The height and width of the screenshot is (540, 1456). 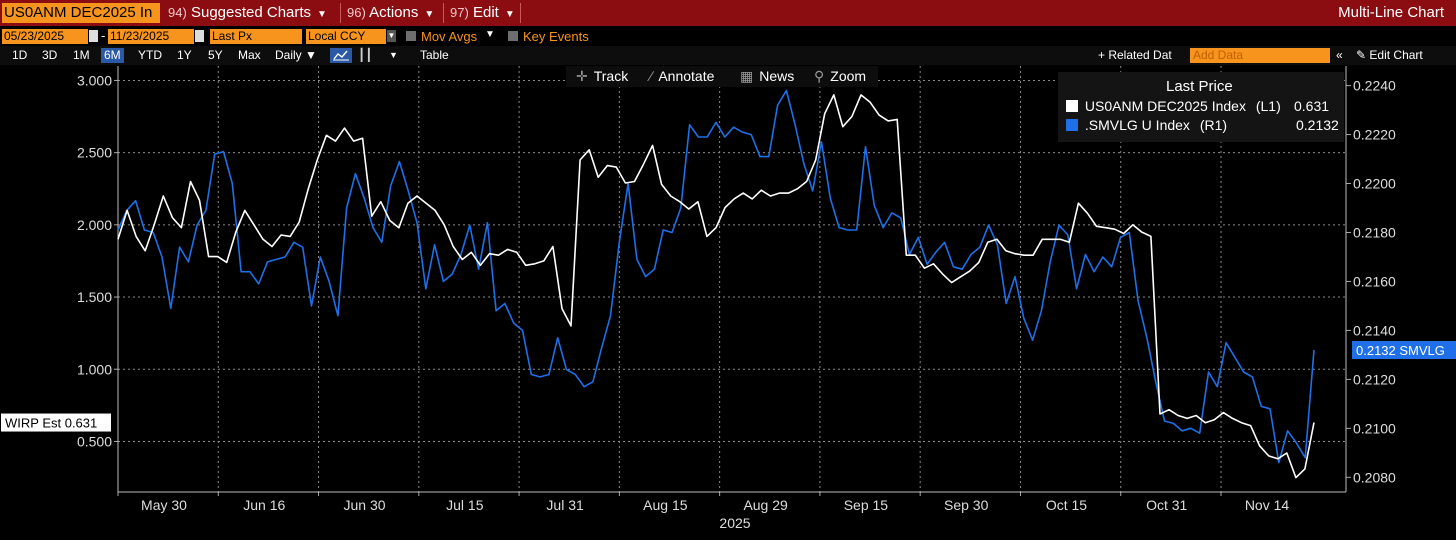 What do you see at coordinates (81, 55) in the screenshot?
I see `range-1m: 1M` at bounding box center [81, 55].